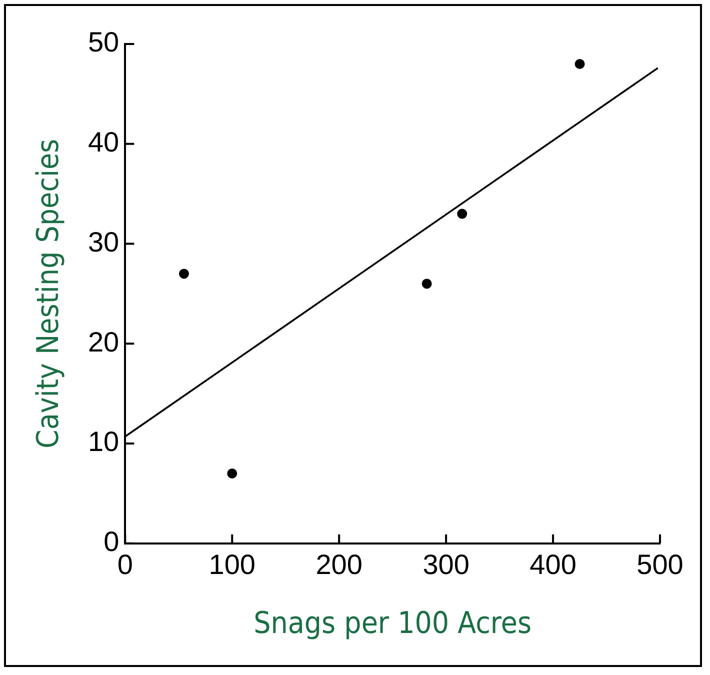 This screenshot has width=710, height=675. I want to click on y-tick-label: 20, so click(104, 342).